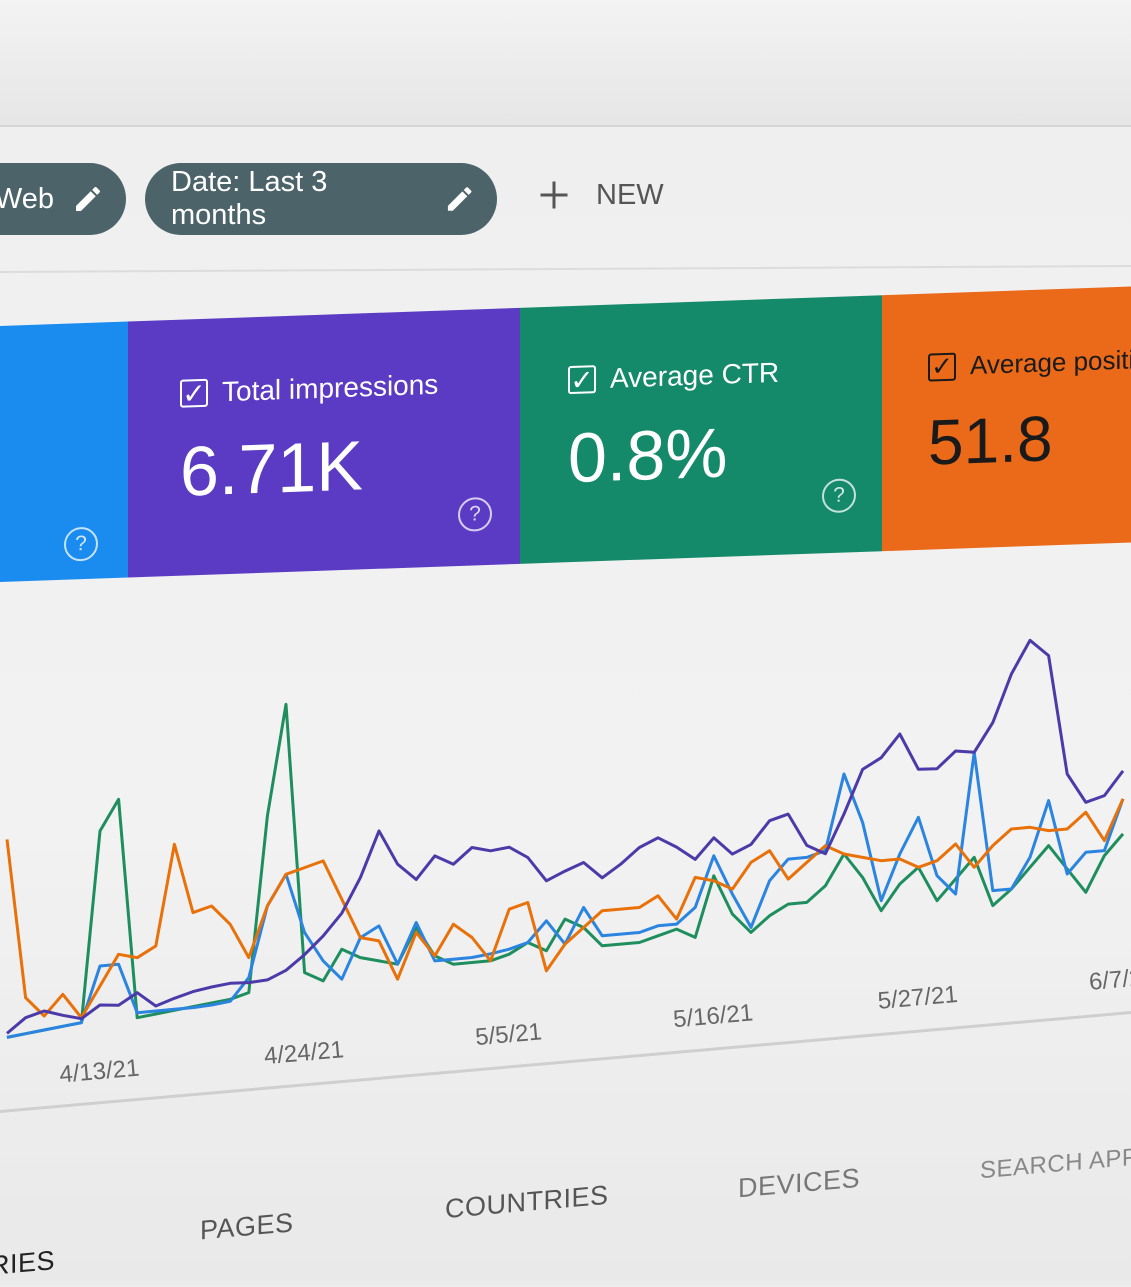 Image resolution: width=1131 pixels, height=1287 pixels. I want to click on tab-devices: DEVICES, so click(799, 1183).